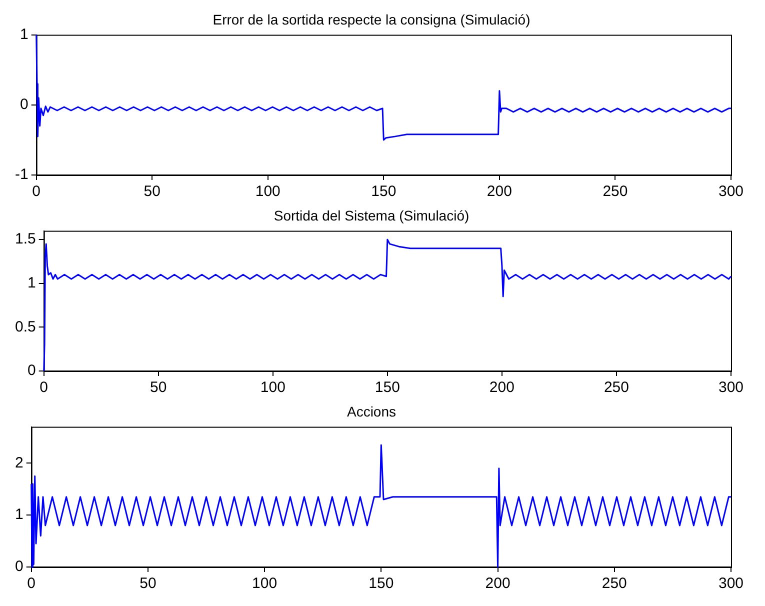 Image resolution: width=765 pixels, height=606 pixels. I want to click on chart-title: Sortida del Sistema (Simulació), so click(372, 215).